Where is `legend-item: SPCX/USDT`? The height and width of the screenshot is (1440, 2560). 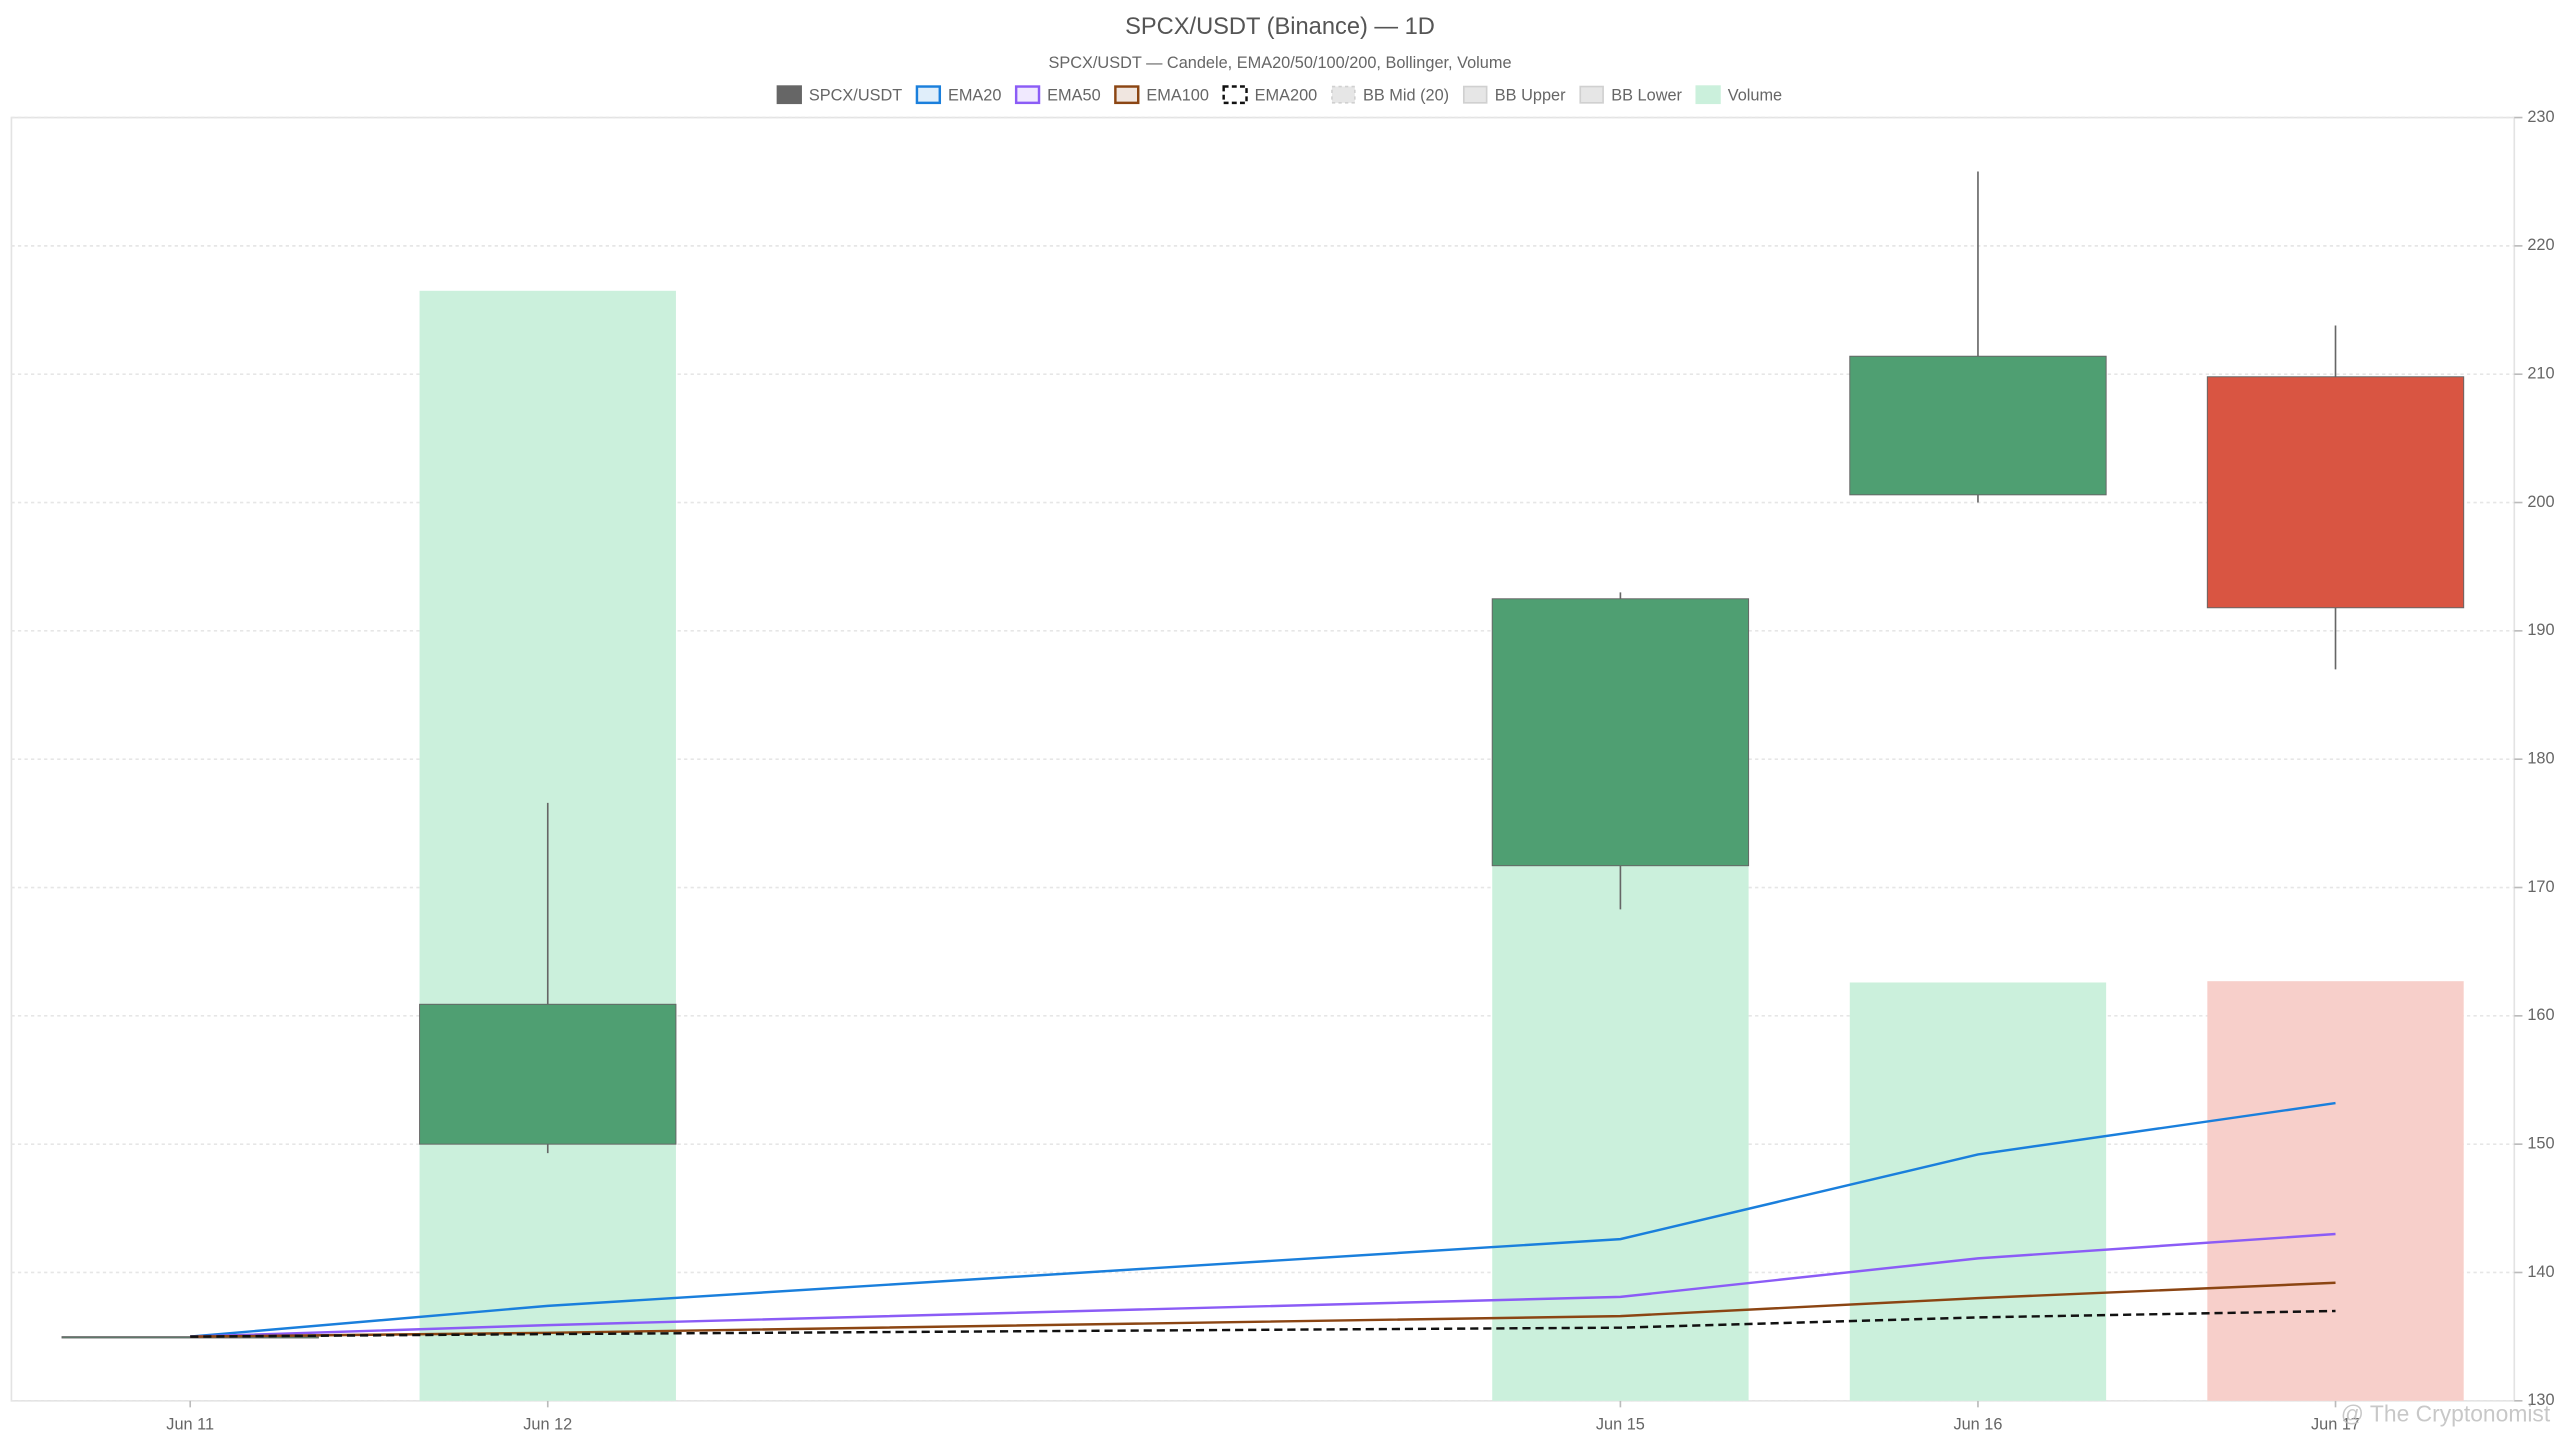
legend-item: SPCX/USDT is located at coordinates (839, 95).